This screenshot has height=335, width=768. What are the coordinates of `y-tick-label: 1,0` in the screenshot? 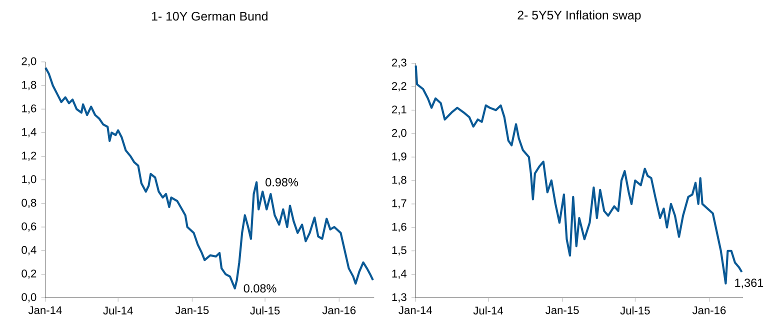 It's located at (29, 179).